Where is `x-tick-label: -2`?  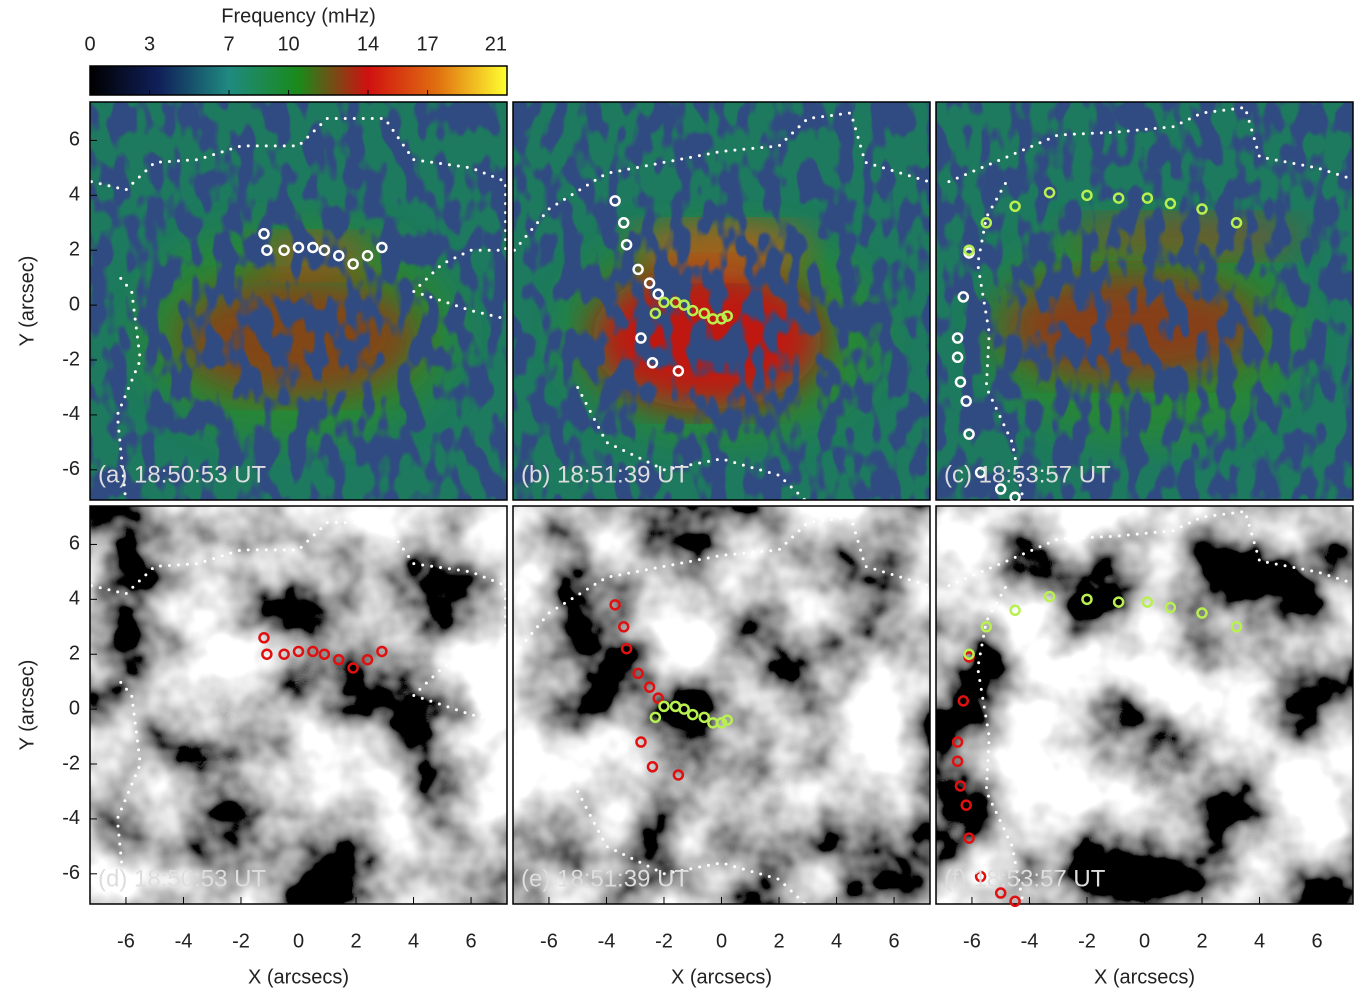
x-tick-label: -2 is located at coordinates (1087, 941).